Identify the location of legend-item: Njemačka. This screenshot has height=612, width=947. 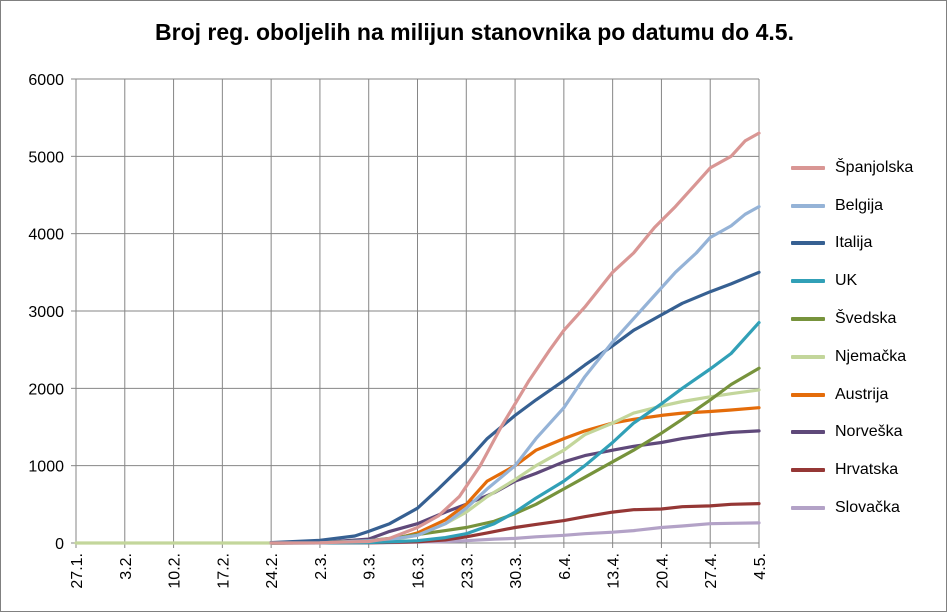
(852, 357).